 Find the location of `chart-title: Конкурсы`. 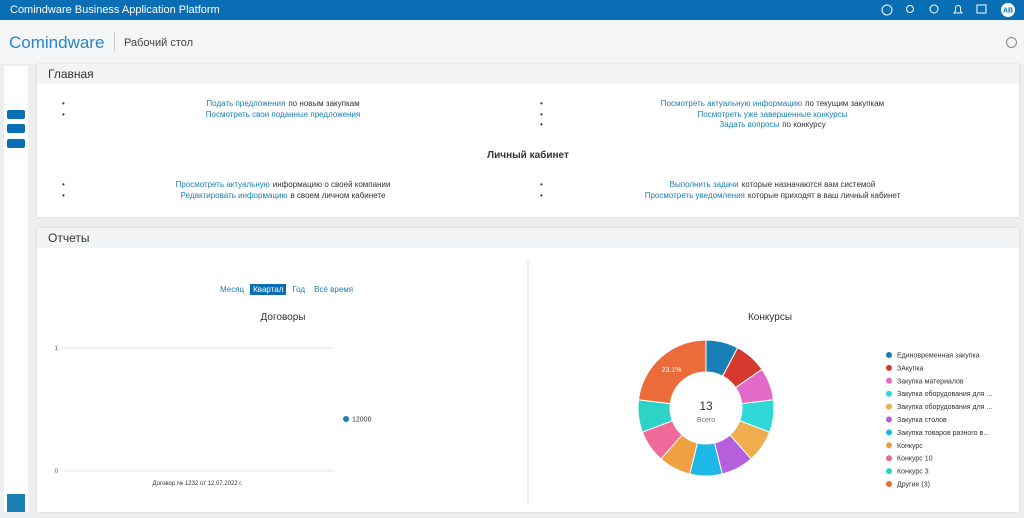

chart-title: Конкурсы is located at coordinates (770, 317).